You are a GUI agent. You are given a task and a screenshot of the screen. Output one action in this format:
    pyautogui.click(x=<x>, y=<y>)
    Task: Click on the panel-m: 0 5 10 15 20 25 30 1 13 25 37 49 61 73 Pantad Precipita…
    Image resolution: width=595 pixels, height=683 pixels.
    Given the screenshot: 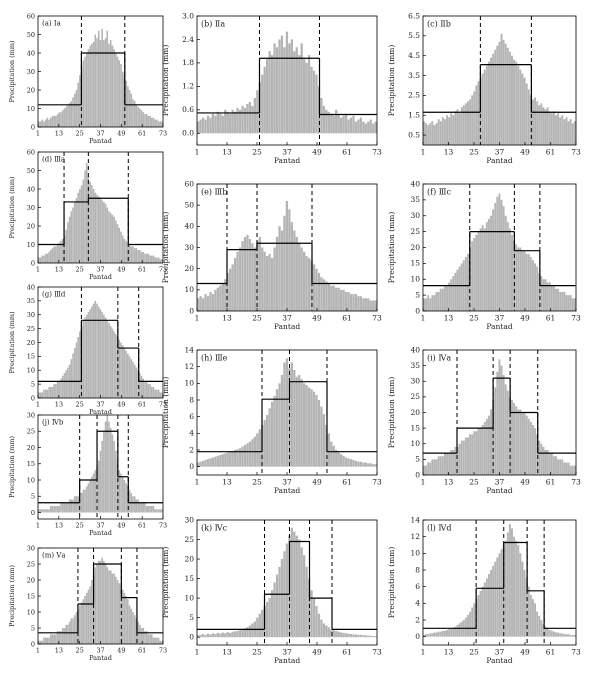 What is the action you would take?
    pyautogui.click(x=87, y=603)
    